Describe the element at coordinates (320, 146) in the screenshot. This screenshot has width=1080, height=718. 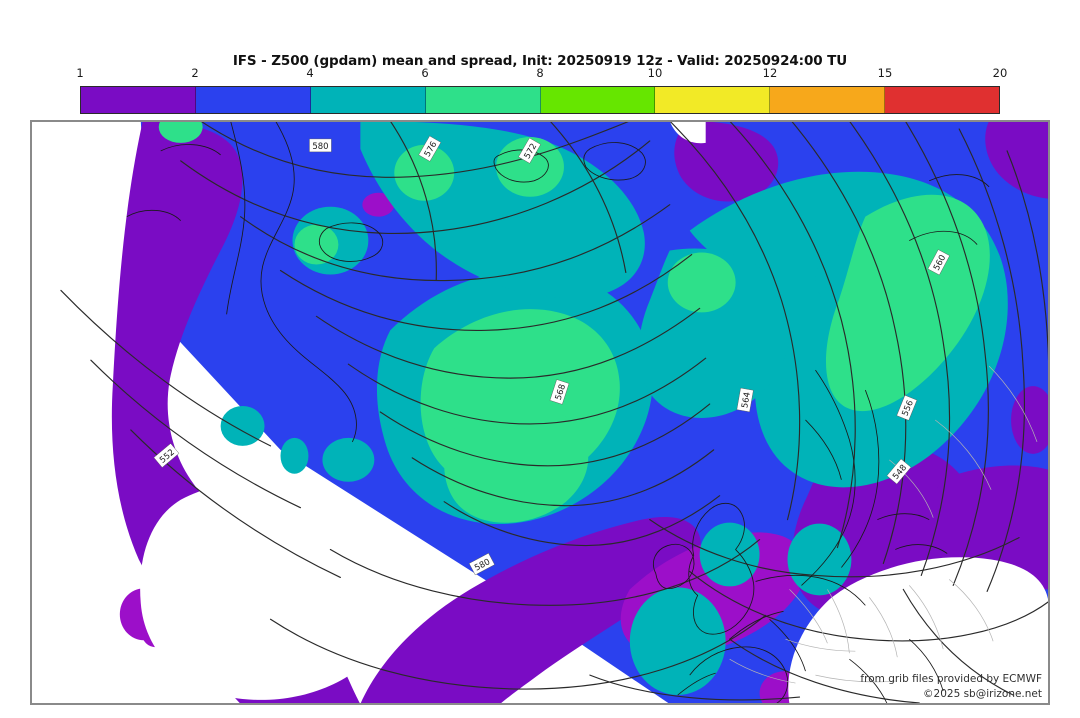
I see `contour-label: 580` at that location.